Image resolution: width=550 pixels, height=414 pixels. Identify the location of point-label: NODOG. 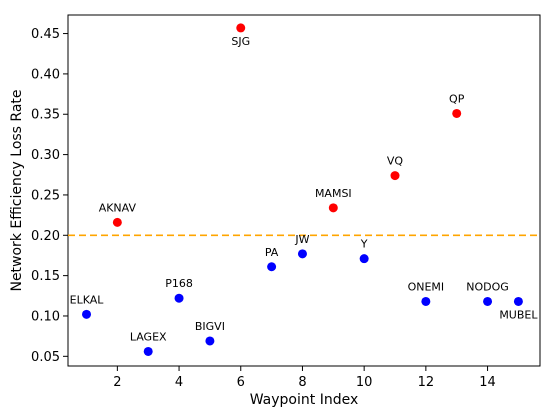
(487, 286).